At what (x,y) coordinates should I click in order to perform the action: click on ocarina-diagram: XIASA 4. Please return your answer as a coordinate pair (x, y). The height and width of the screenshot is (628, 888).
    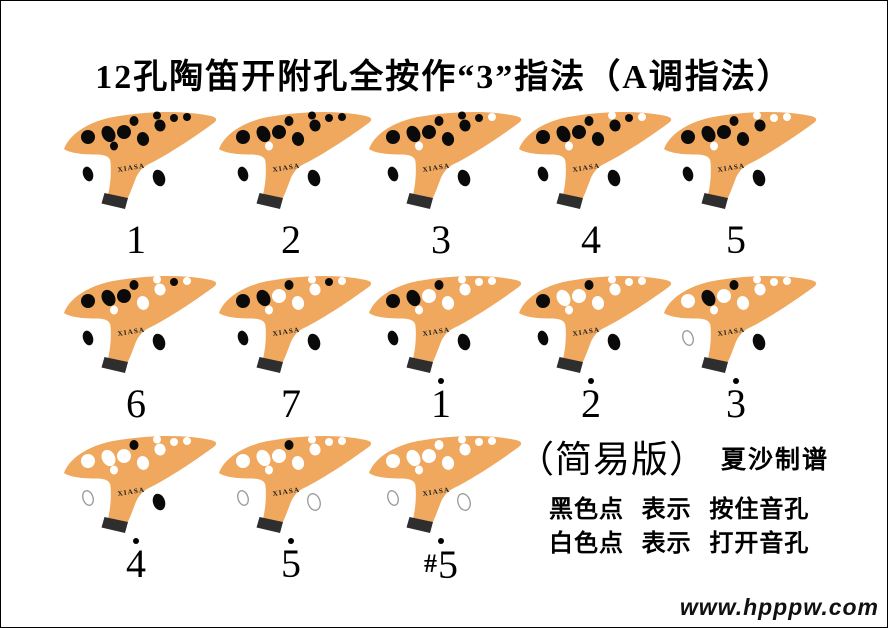
    Looking at the image, I should click on (141, 508).